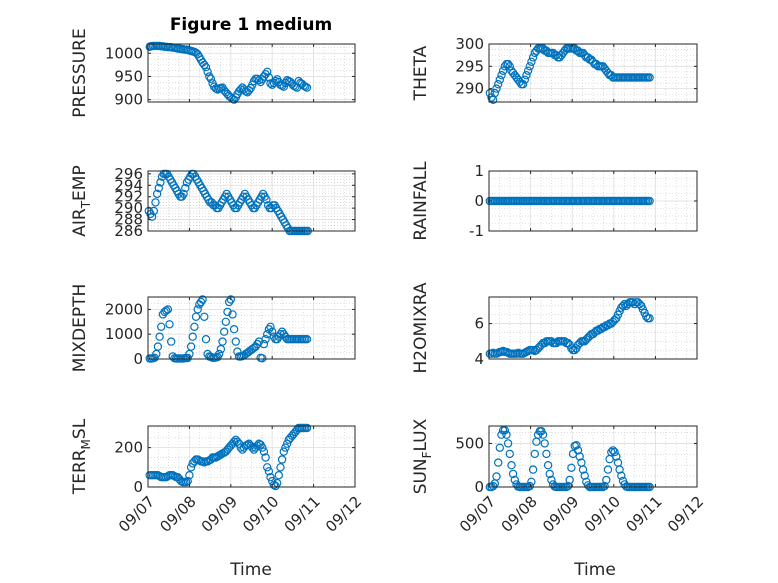 Image resolution: width=778 pixels, height=583 pixels. I want to click on y-tick-label: 950, so click(128, 76).